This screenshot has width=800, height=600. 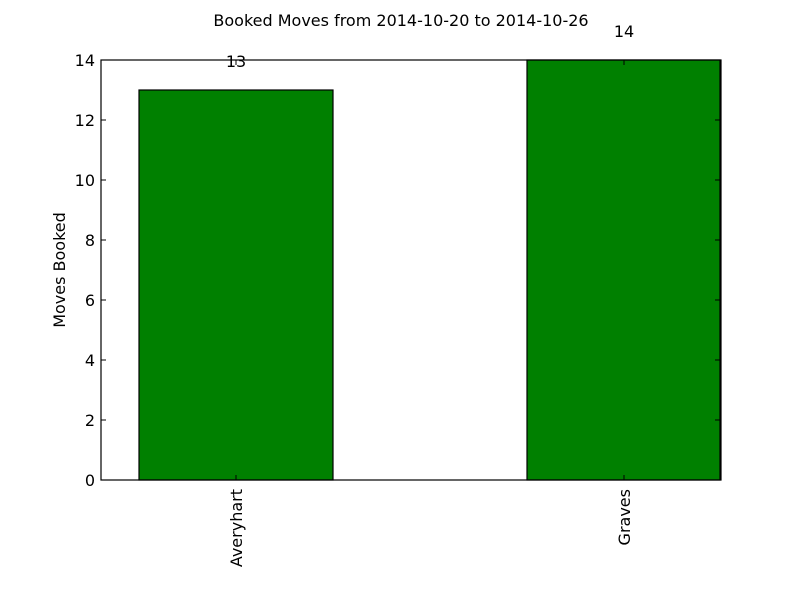 What do you see at coordinates (236, 528) in the screenshot?
I see `x-tick-label-averyhart: Averyhart` at bounding box center [236, 528].